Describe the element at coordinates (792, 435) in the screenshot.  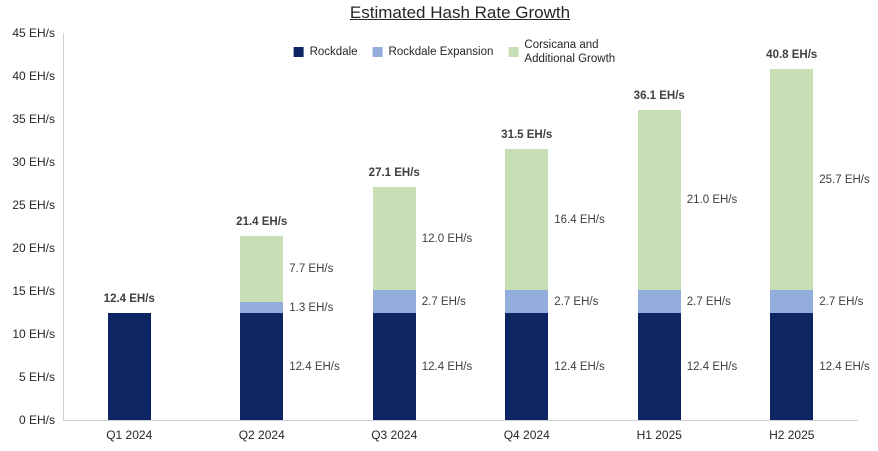
I see `x-axis-category-label: H2 2025` at that location.